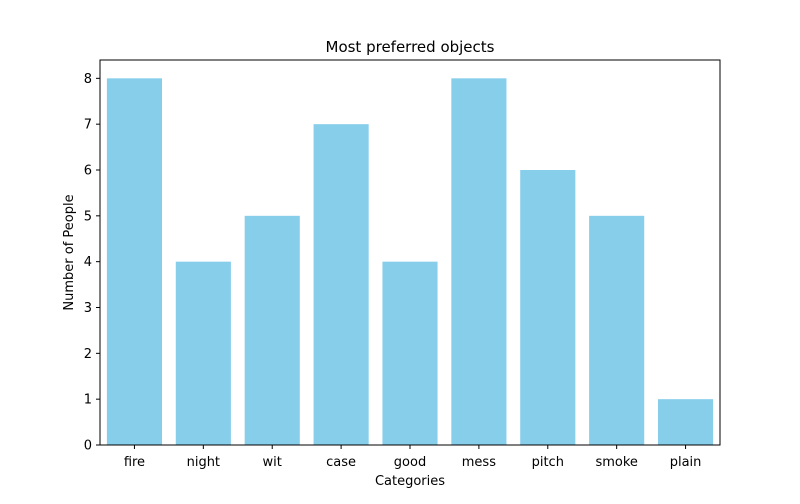 The height and width of the screenshot is (504, 800). I want to click on bar-pitch, so click(548, 307).